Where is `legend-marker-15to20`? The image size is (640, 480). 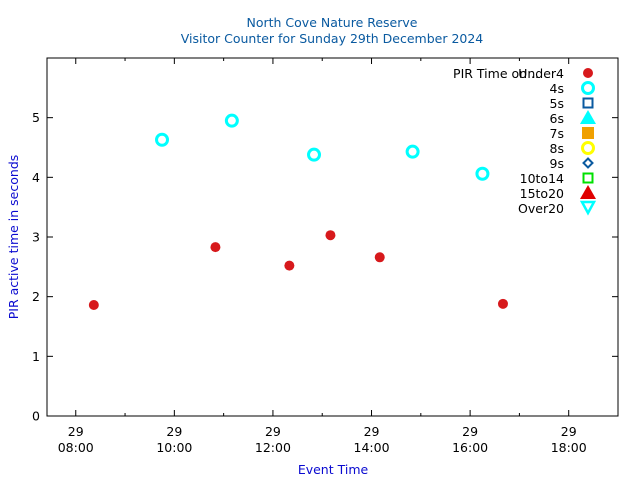 legend-marker-15to20 is located at coordinates (588, 192).